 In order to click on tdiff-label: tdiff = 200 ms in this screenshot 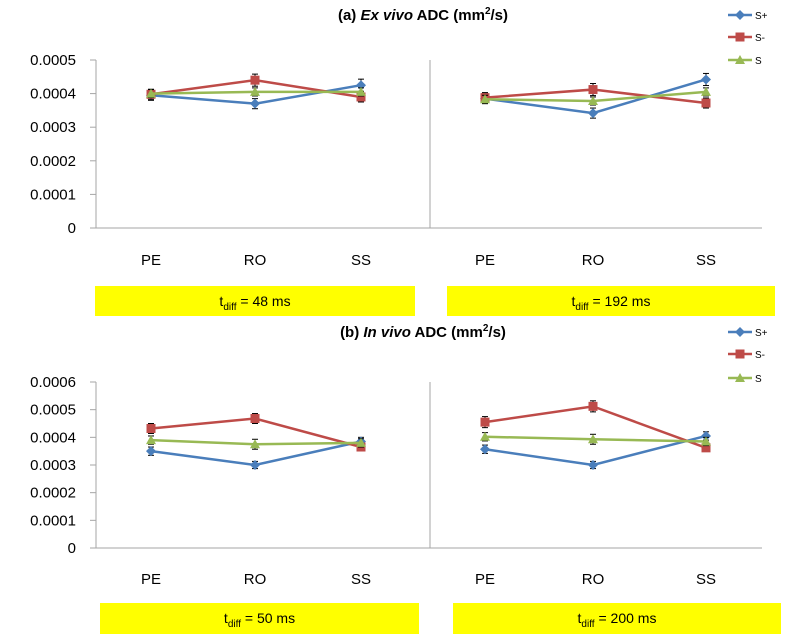, I will do `click(617, 620)`.